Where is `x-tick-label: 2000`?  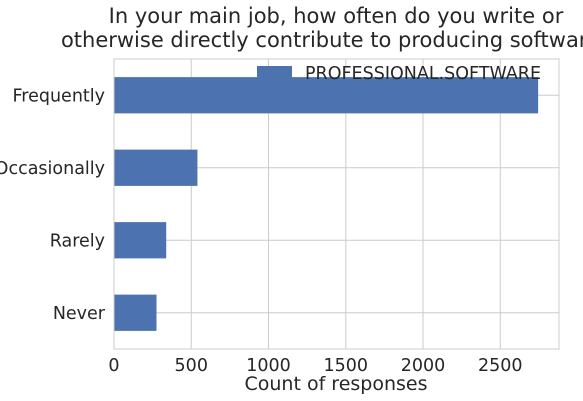
x-tick-label: 2000 is located at coordinates (423, 366).